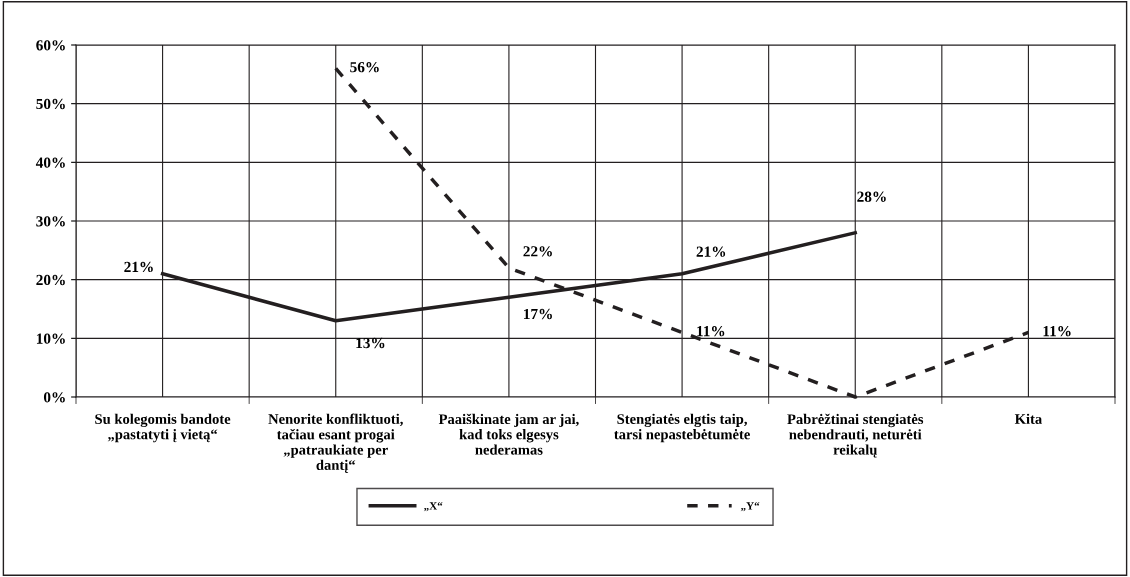  What do you see at coordinates (871, 196) in the screenshot?
I see `data-label: 28%` at bounding box center [871, 196].